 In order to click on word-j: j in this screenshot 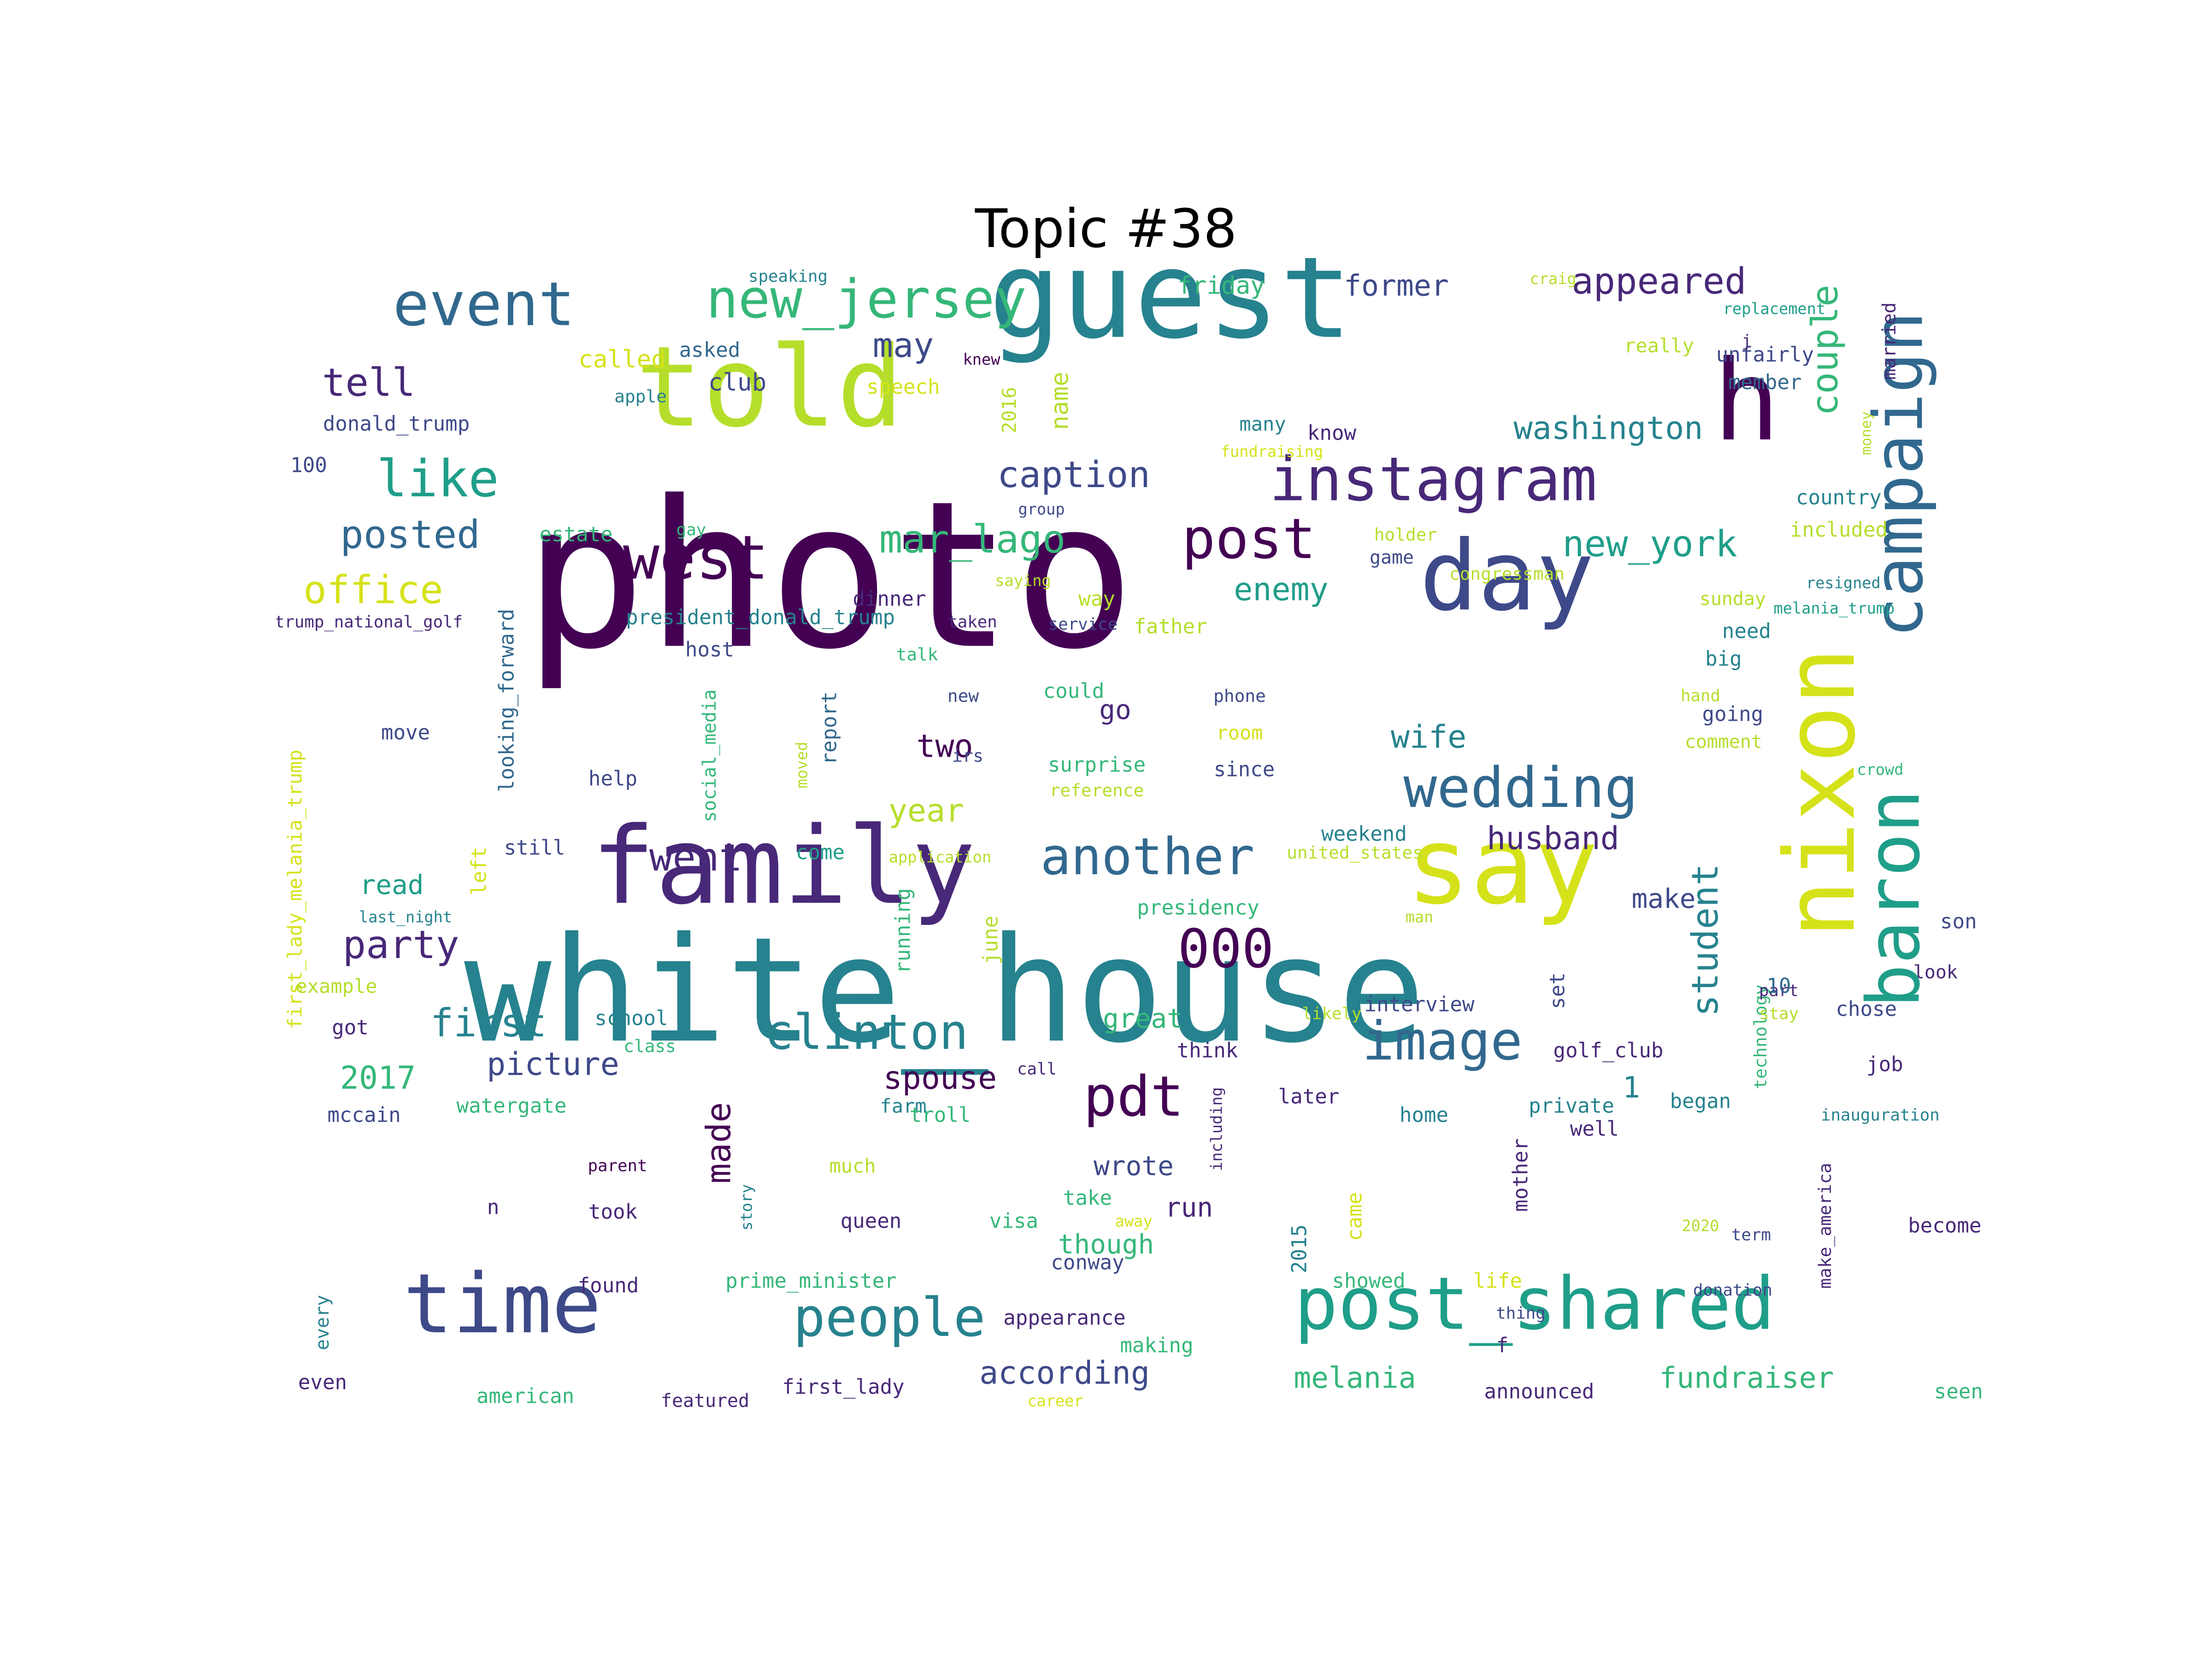, I will do `click(1746, 341)`.